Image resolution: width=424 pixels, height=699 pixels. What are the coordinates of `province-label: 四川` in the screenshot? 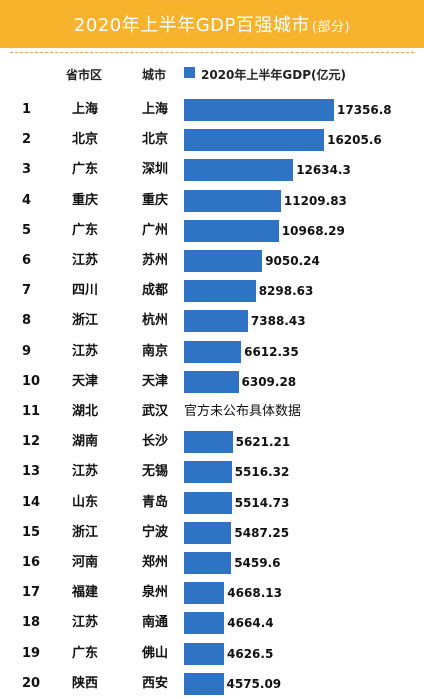 It's located at (85, 291).